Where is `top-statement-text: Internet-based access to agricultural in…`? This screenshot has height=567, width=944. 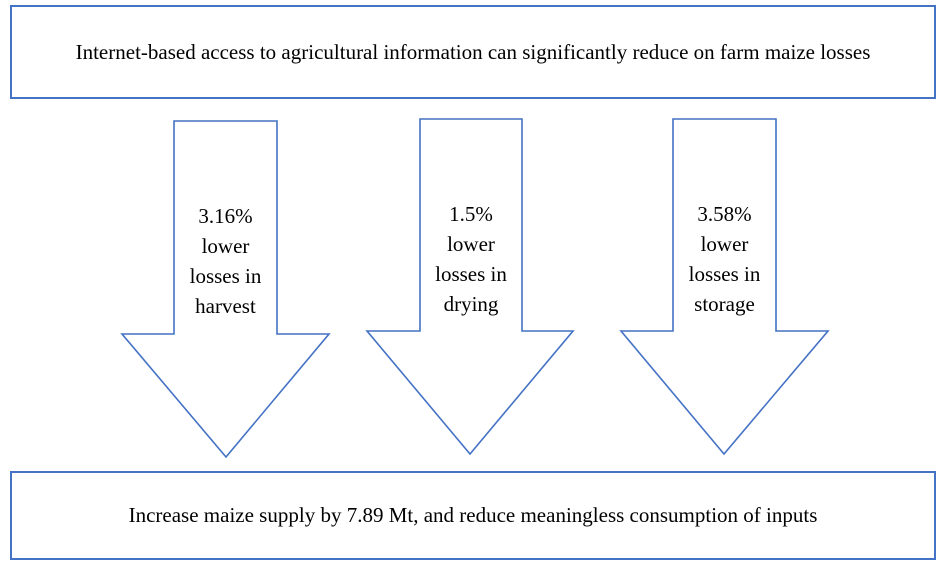
top-statement-text: Internet-based access to agricultural in… is located at coordinates (473, 51).